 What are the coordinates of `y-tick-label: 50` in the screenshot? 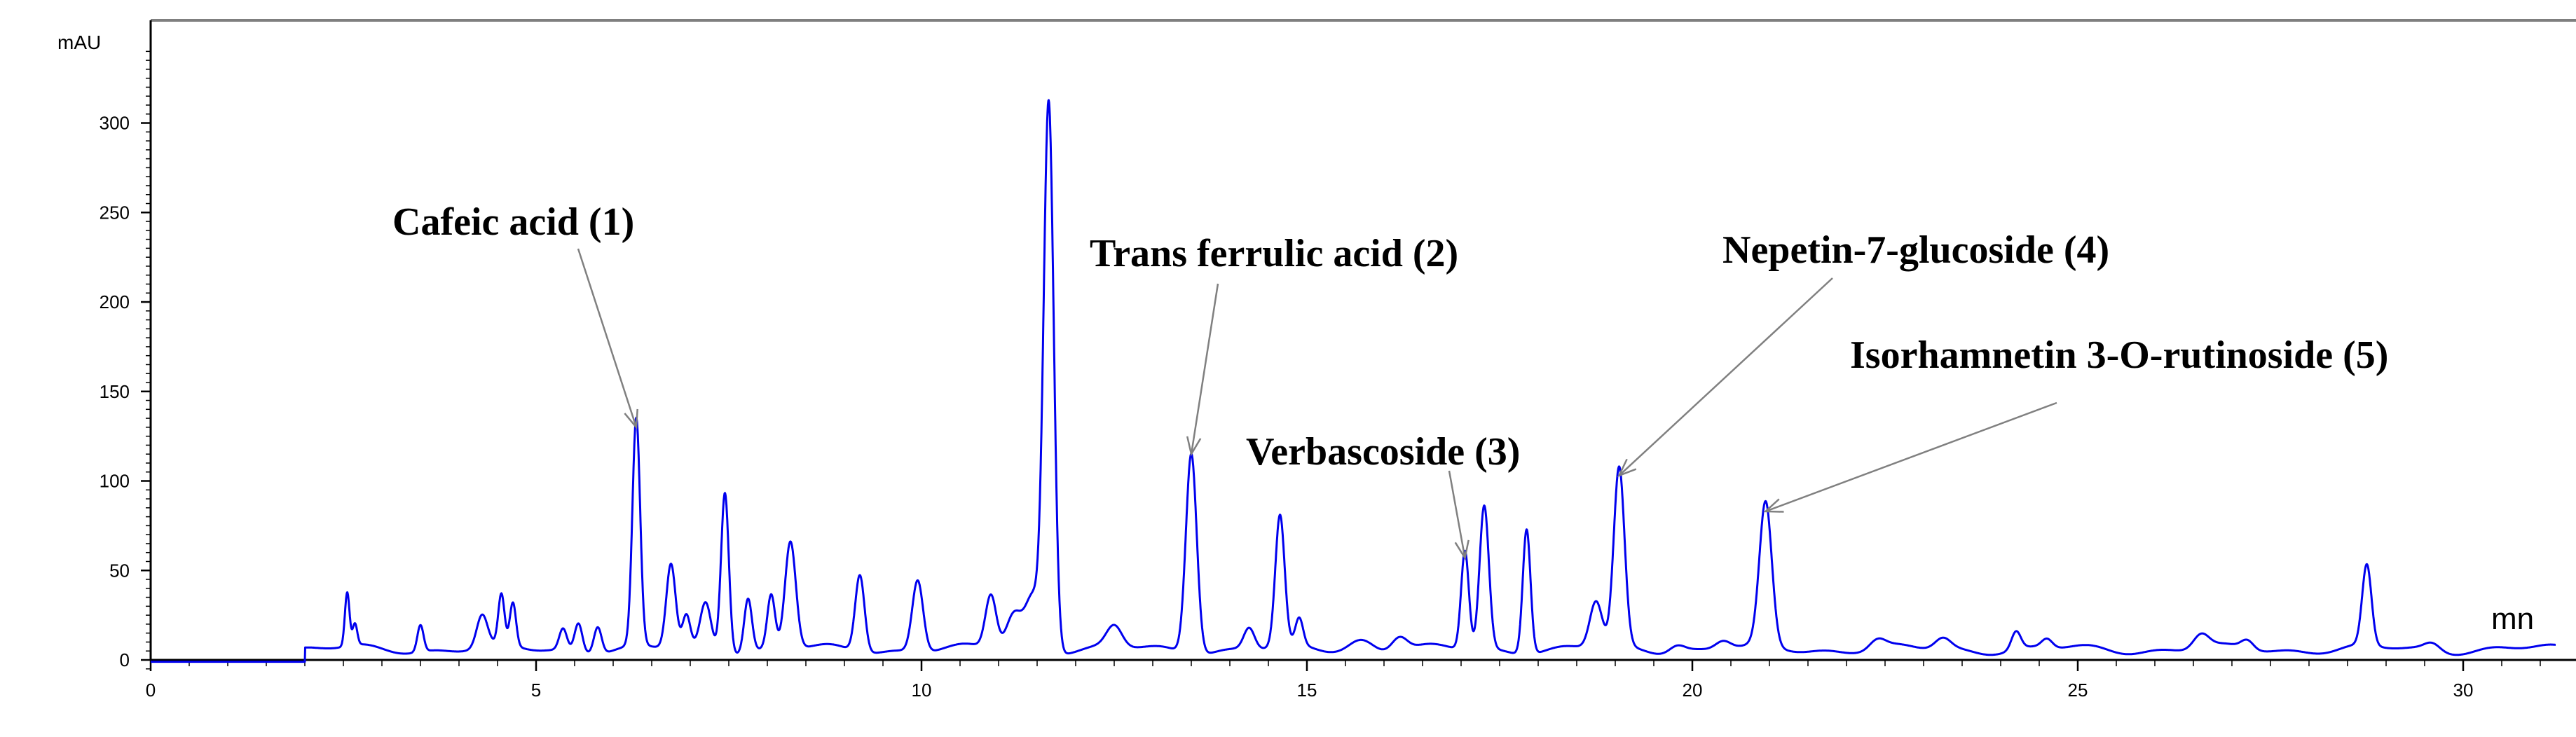 It's located at (120, 570).